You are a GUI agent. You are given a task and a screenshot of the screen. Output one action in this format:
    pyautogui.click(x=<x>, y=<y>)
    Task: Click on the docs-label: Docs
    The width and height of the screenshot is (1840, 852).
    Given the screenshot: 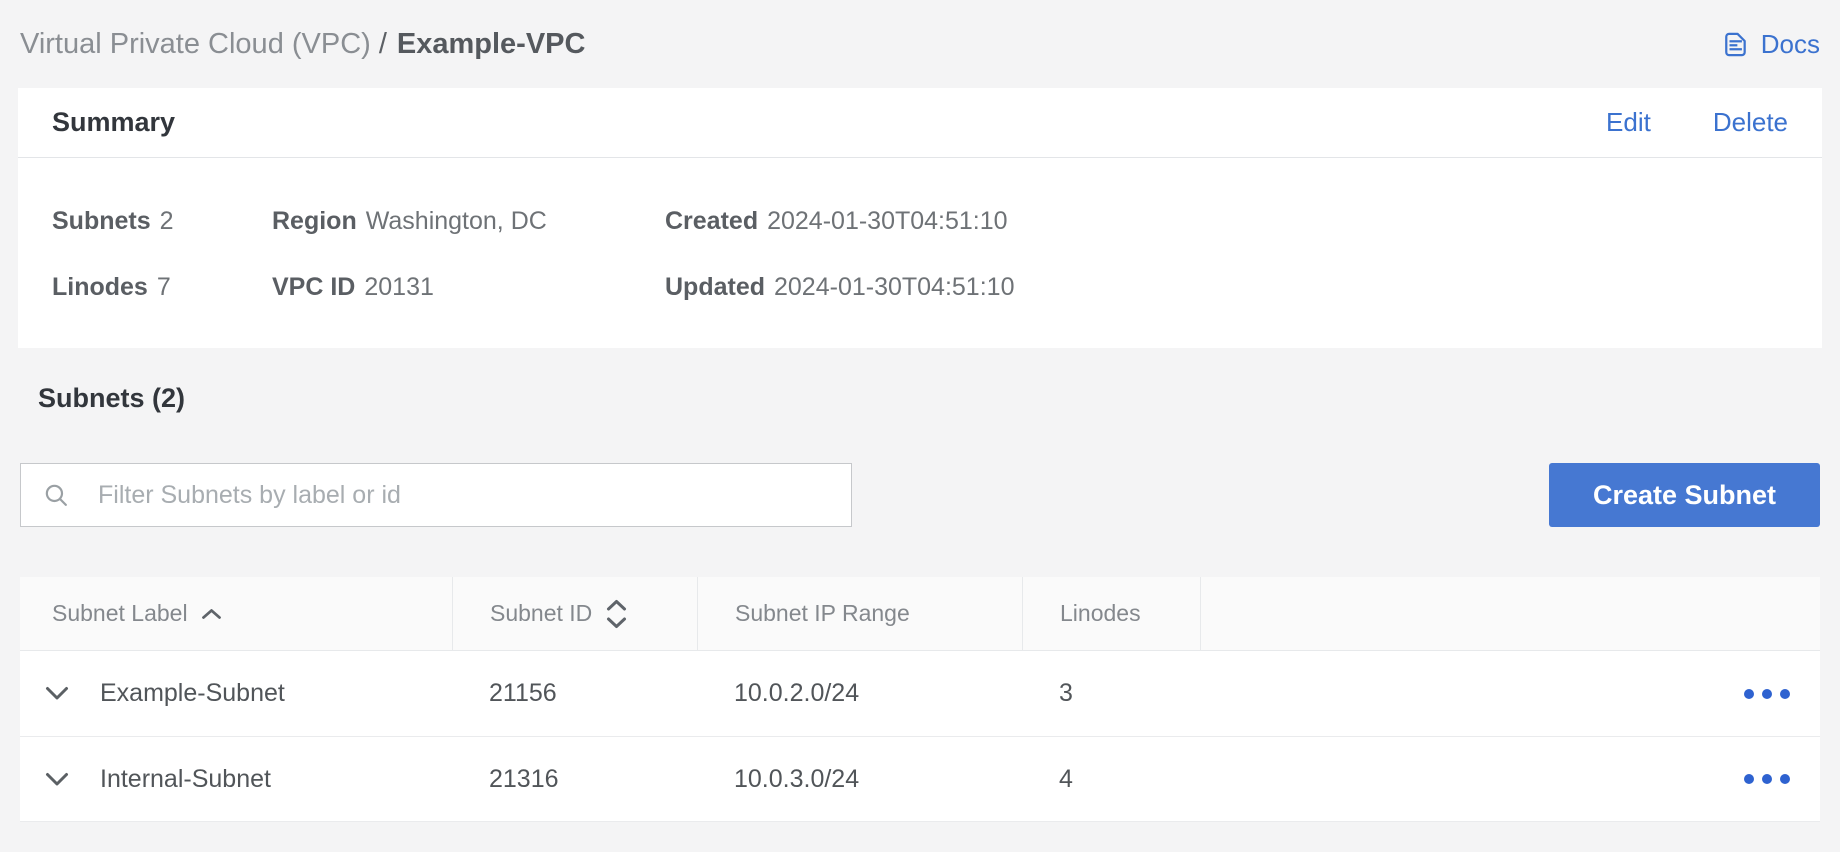 What is the action you would take?
    pyautogui.click(x=1790, y=43)
    